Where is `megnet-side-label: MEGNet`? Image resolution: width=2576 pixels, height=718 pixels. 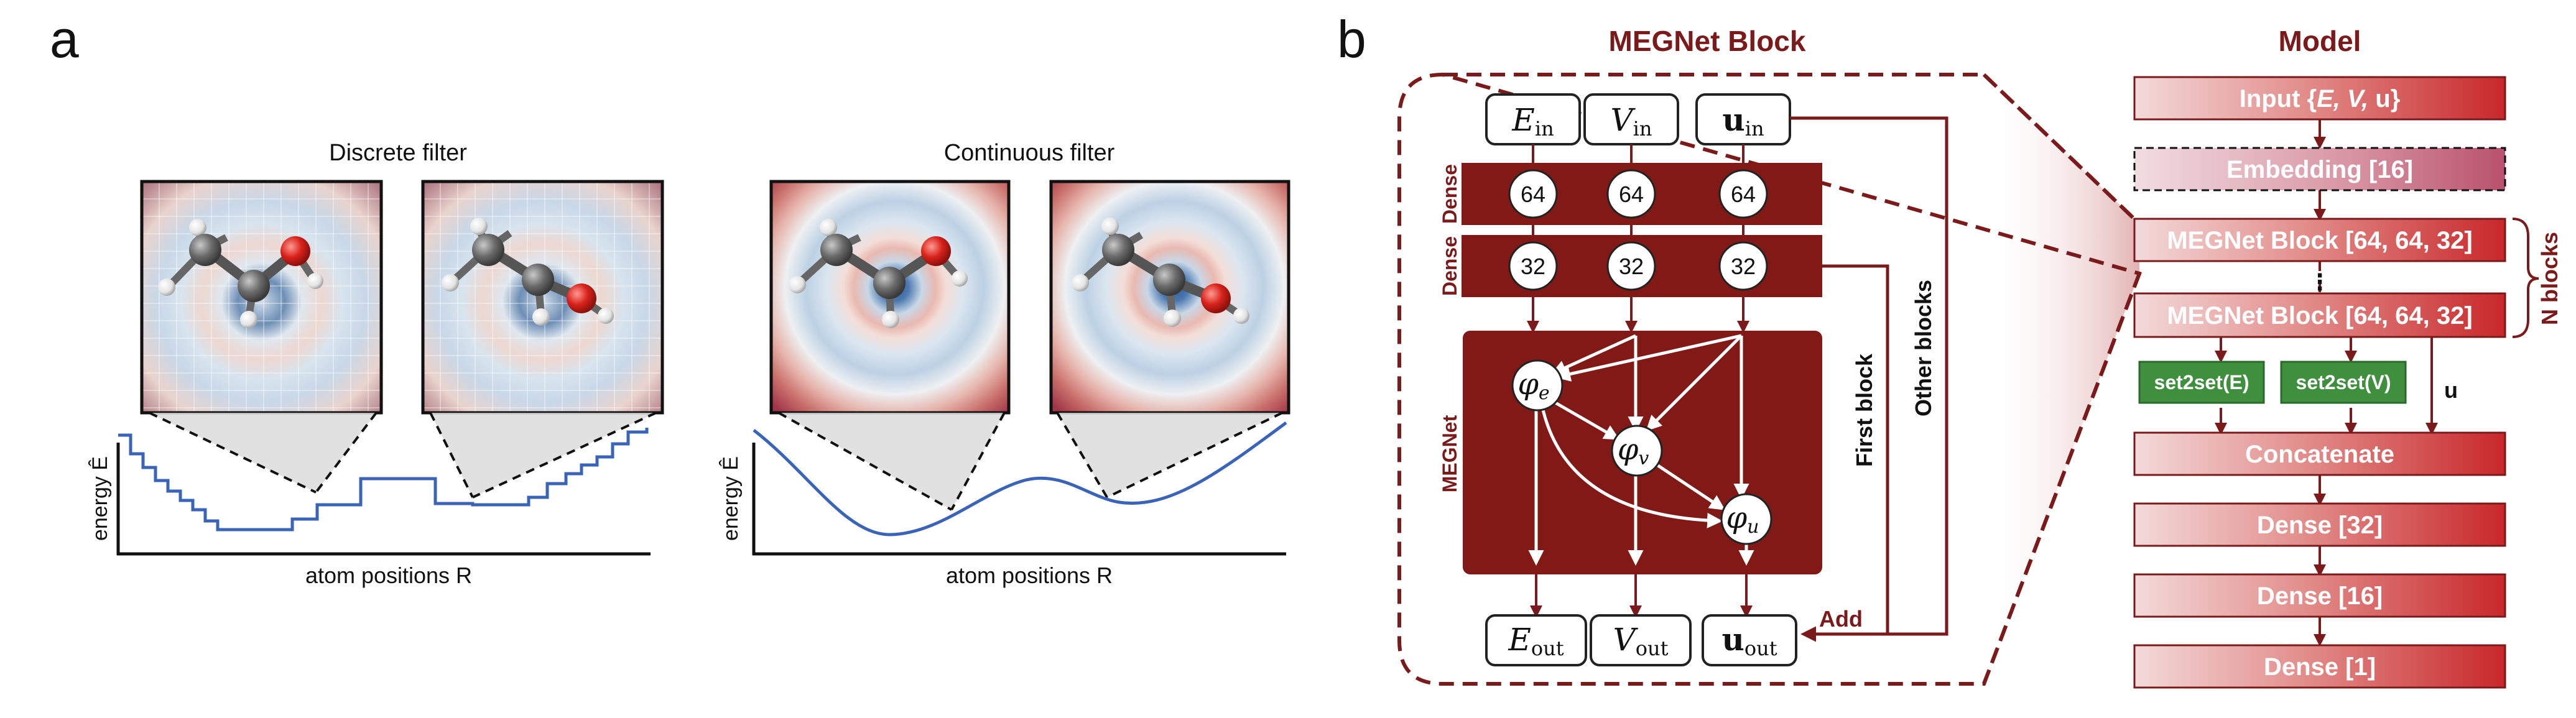
megnet-side-label: MEGNet is located at coordinates (1450, 453).